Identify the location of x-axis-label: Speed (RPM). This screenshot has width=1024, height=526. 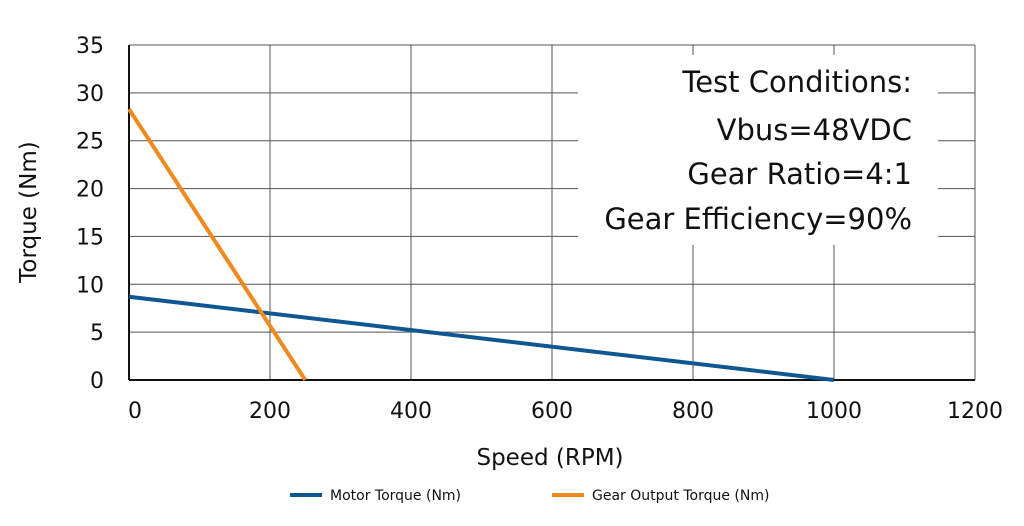
(549, 458).